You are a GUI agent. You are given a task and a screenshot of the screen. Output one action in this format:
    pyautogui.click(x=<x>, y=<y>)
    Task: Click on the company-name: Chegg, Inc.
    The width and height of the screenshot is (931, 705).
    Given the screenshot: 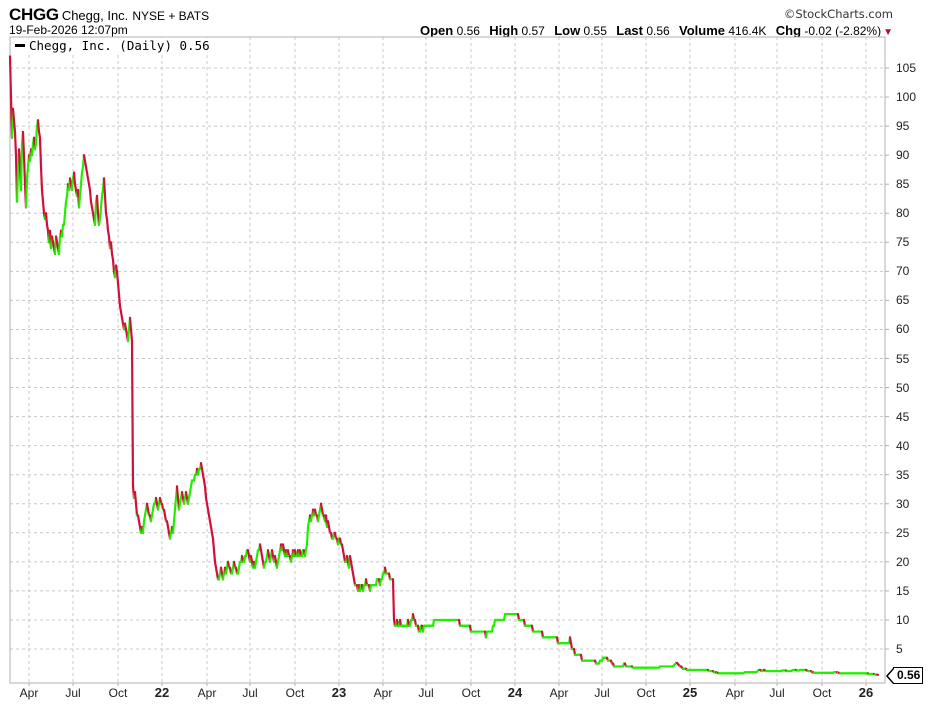 What is the action you would take?
    pyautogui.click(x=95, y=15)
    